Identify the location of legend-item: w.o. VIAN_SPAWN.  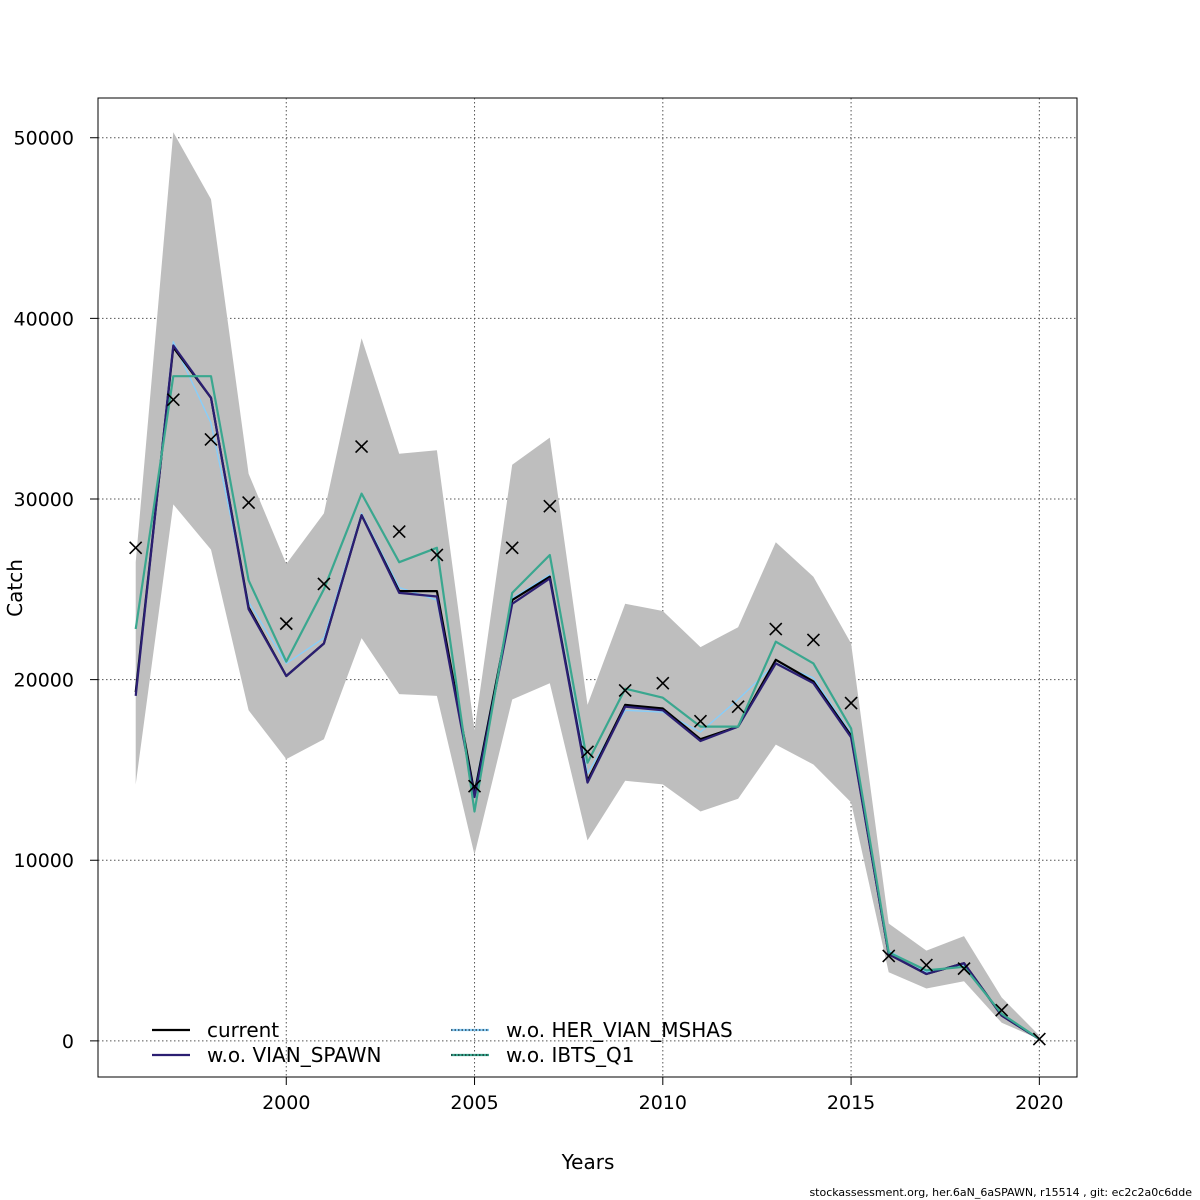
(267, 1055).